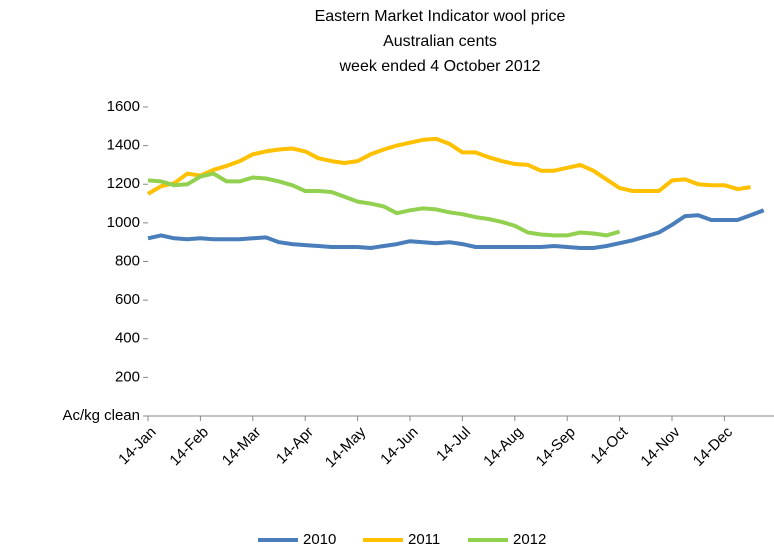 The image size is (774, 551). Describe the element at coordinates (503, 447) in the screenshot. I see `x-tick-label: 14-Aug` at that location.